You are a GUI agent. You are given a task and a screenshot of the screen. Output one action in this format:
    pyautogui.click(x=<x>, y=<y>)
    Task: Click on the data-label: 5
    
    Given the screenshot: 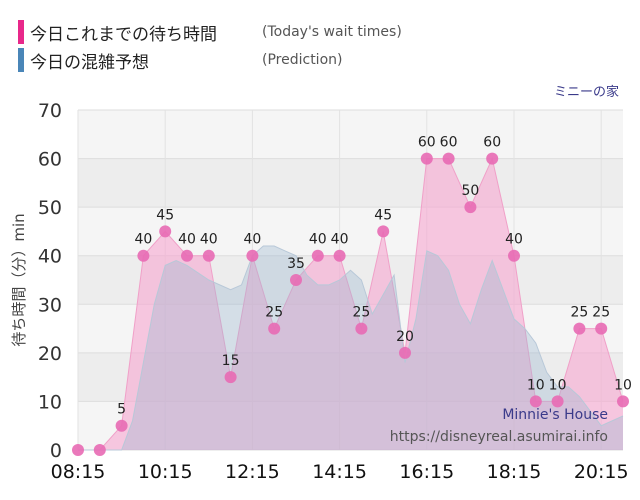 What is the action you would take?
    pyautogui.click(x=121, y=410)
    